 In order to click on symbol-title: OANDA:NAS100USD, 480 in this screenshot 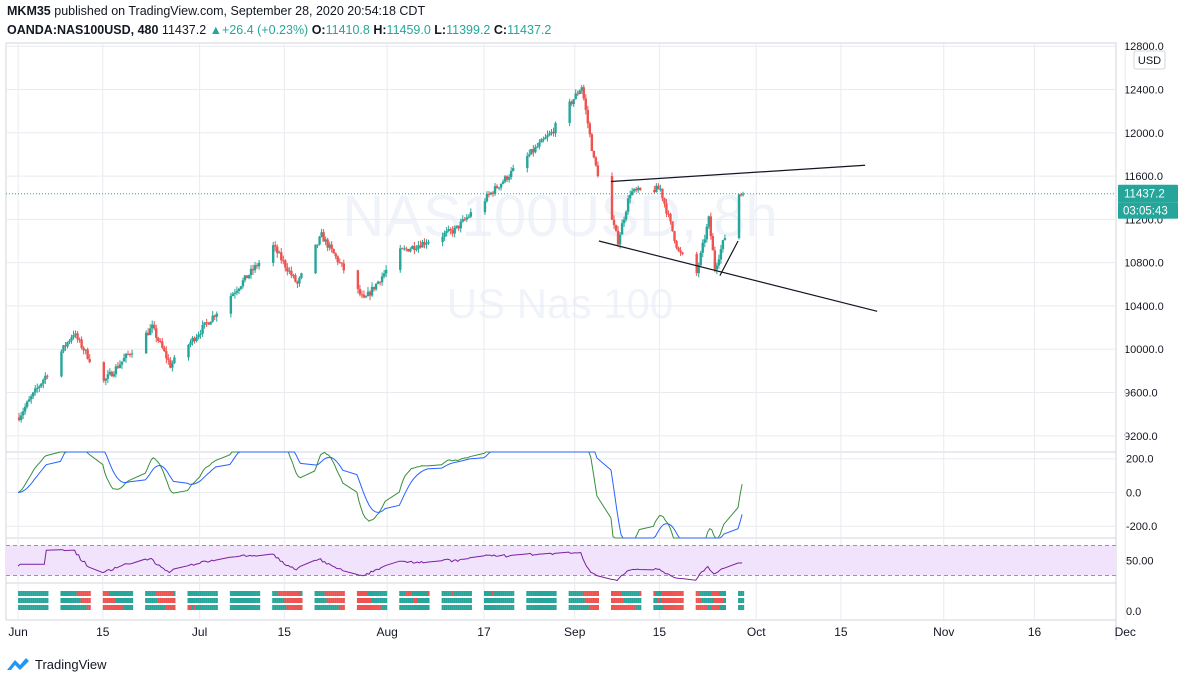, I will do `click(83, 30)`.